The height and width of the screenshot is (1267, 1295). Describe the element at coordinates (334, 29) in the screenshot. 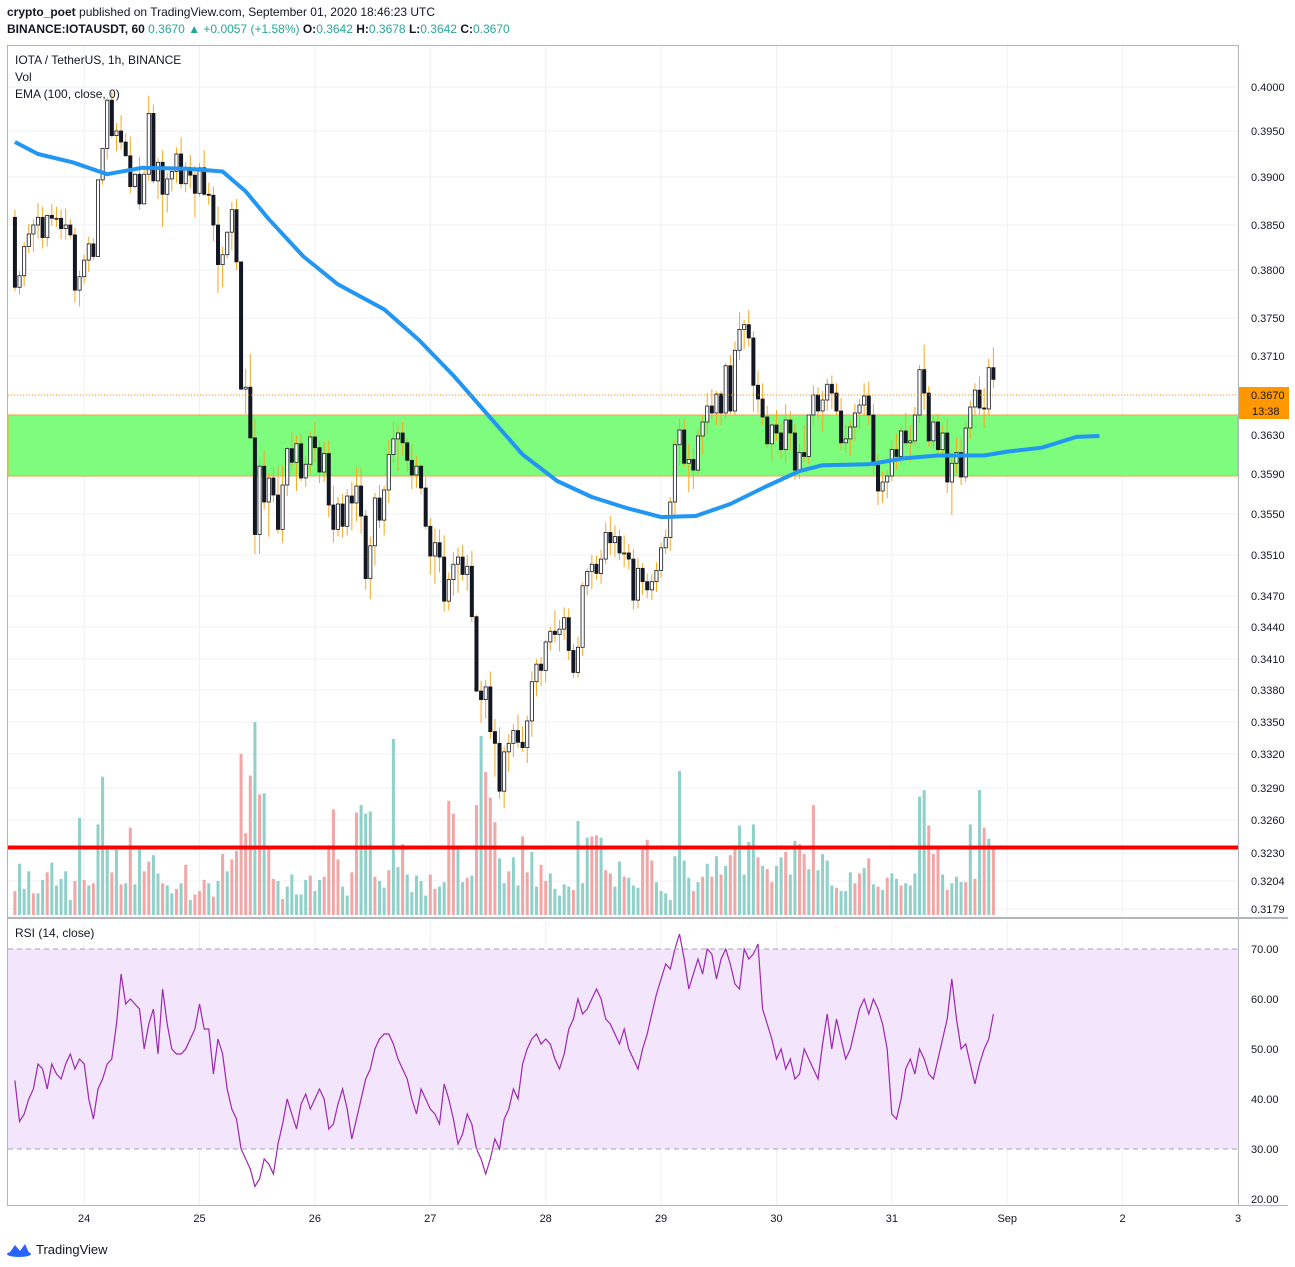

I see `open-value: 0.3642` at that location.